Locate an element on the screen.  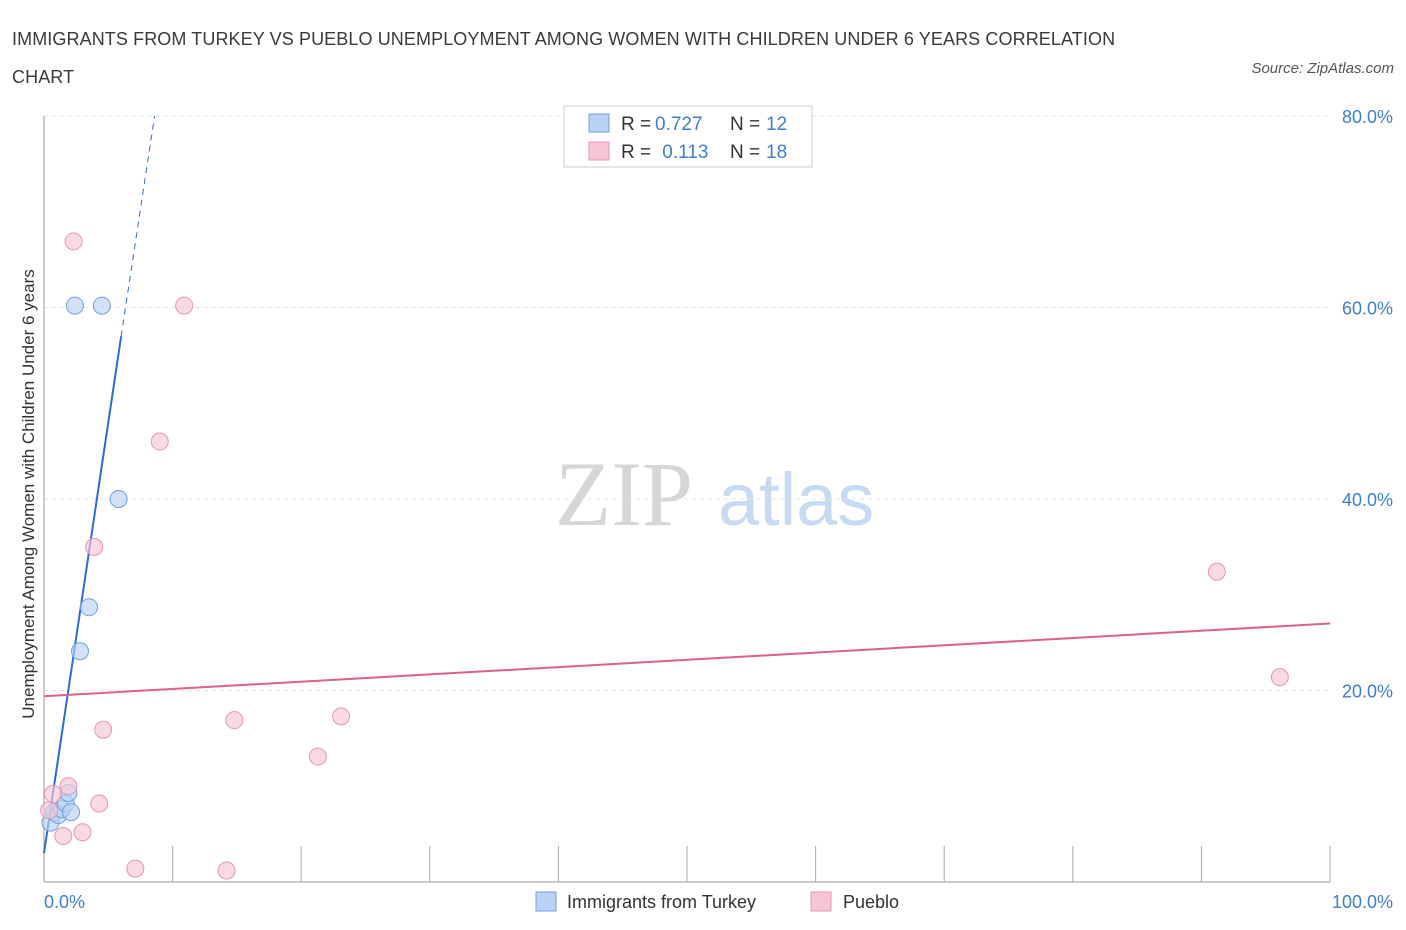
x-ticks is located at coordinates (751, 864).